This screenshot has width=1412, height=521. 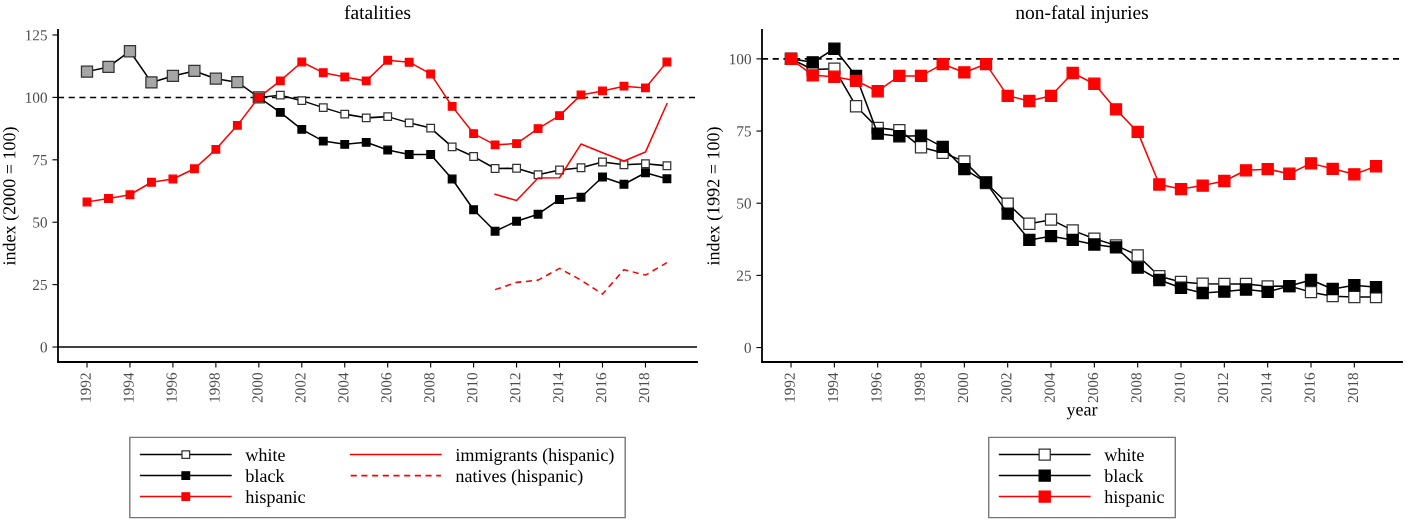 What do you see at coordinates (519, 477) in the screenshot?
I see `legend-label: natives (hispanic)` at bounding box center [519, 477].